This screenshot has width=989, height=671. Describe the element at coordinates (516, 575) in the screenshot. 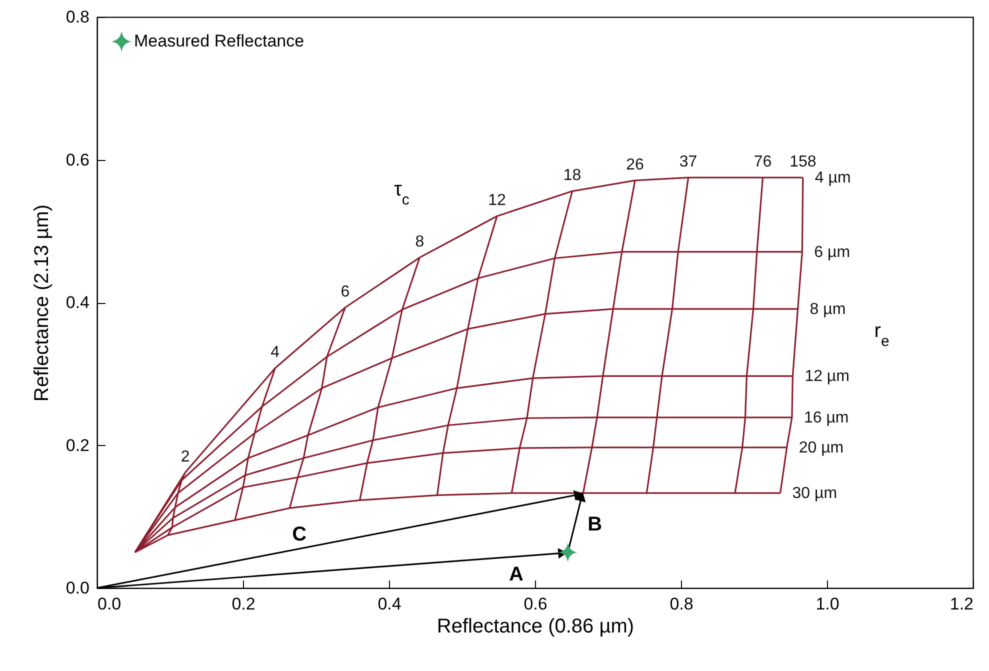

I see `annotation: A` at that location.